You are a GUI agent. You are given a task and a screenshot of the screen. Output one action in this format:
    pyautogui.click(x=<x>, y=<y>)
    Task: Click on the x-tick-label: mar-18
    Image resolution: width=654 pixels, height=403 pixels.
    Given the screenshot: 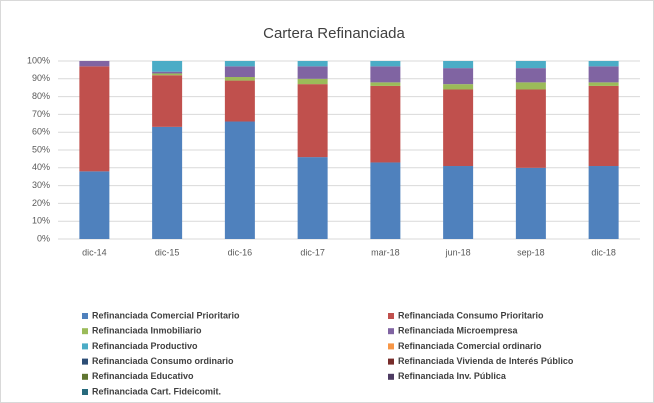 What is the action you would take?
    pyautogui.click(x=385, y=252)
    